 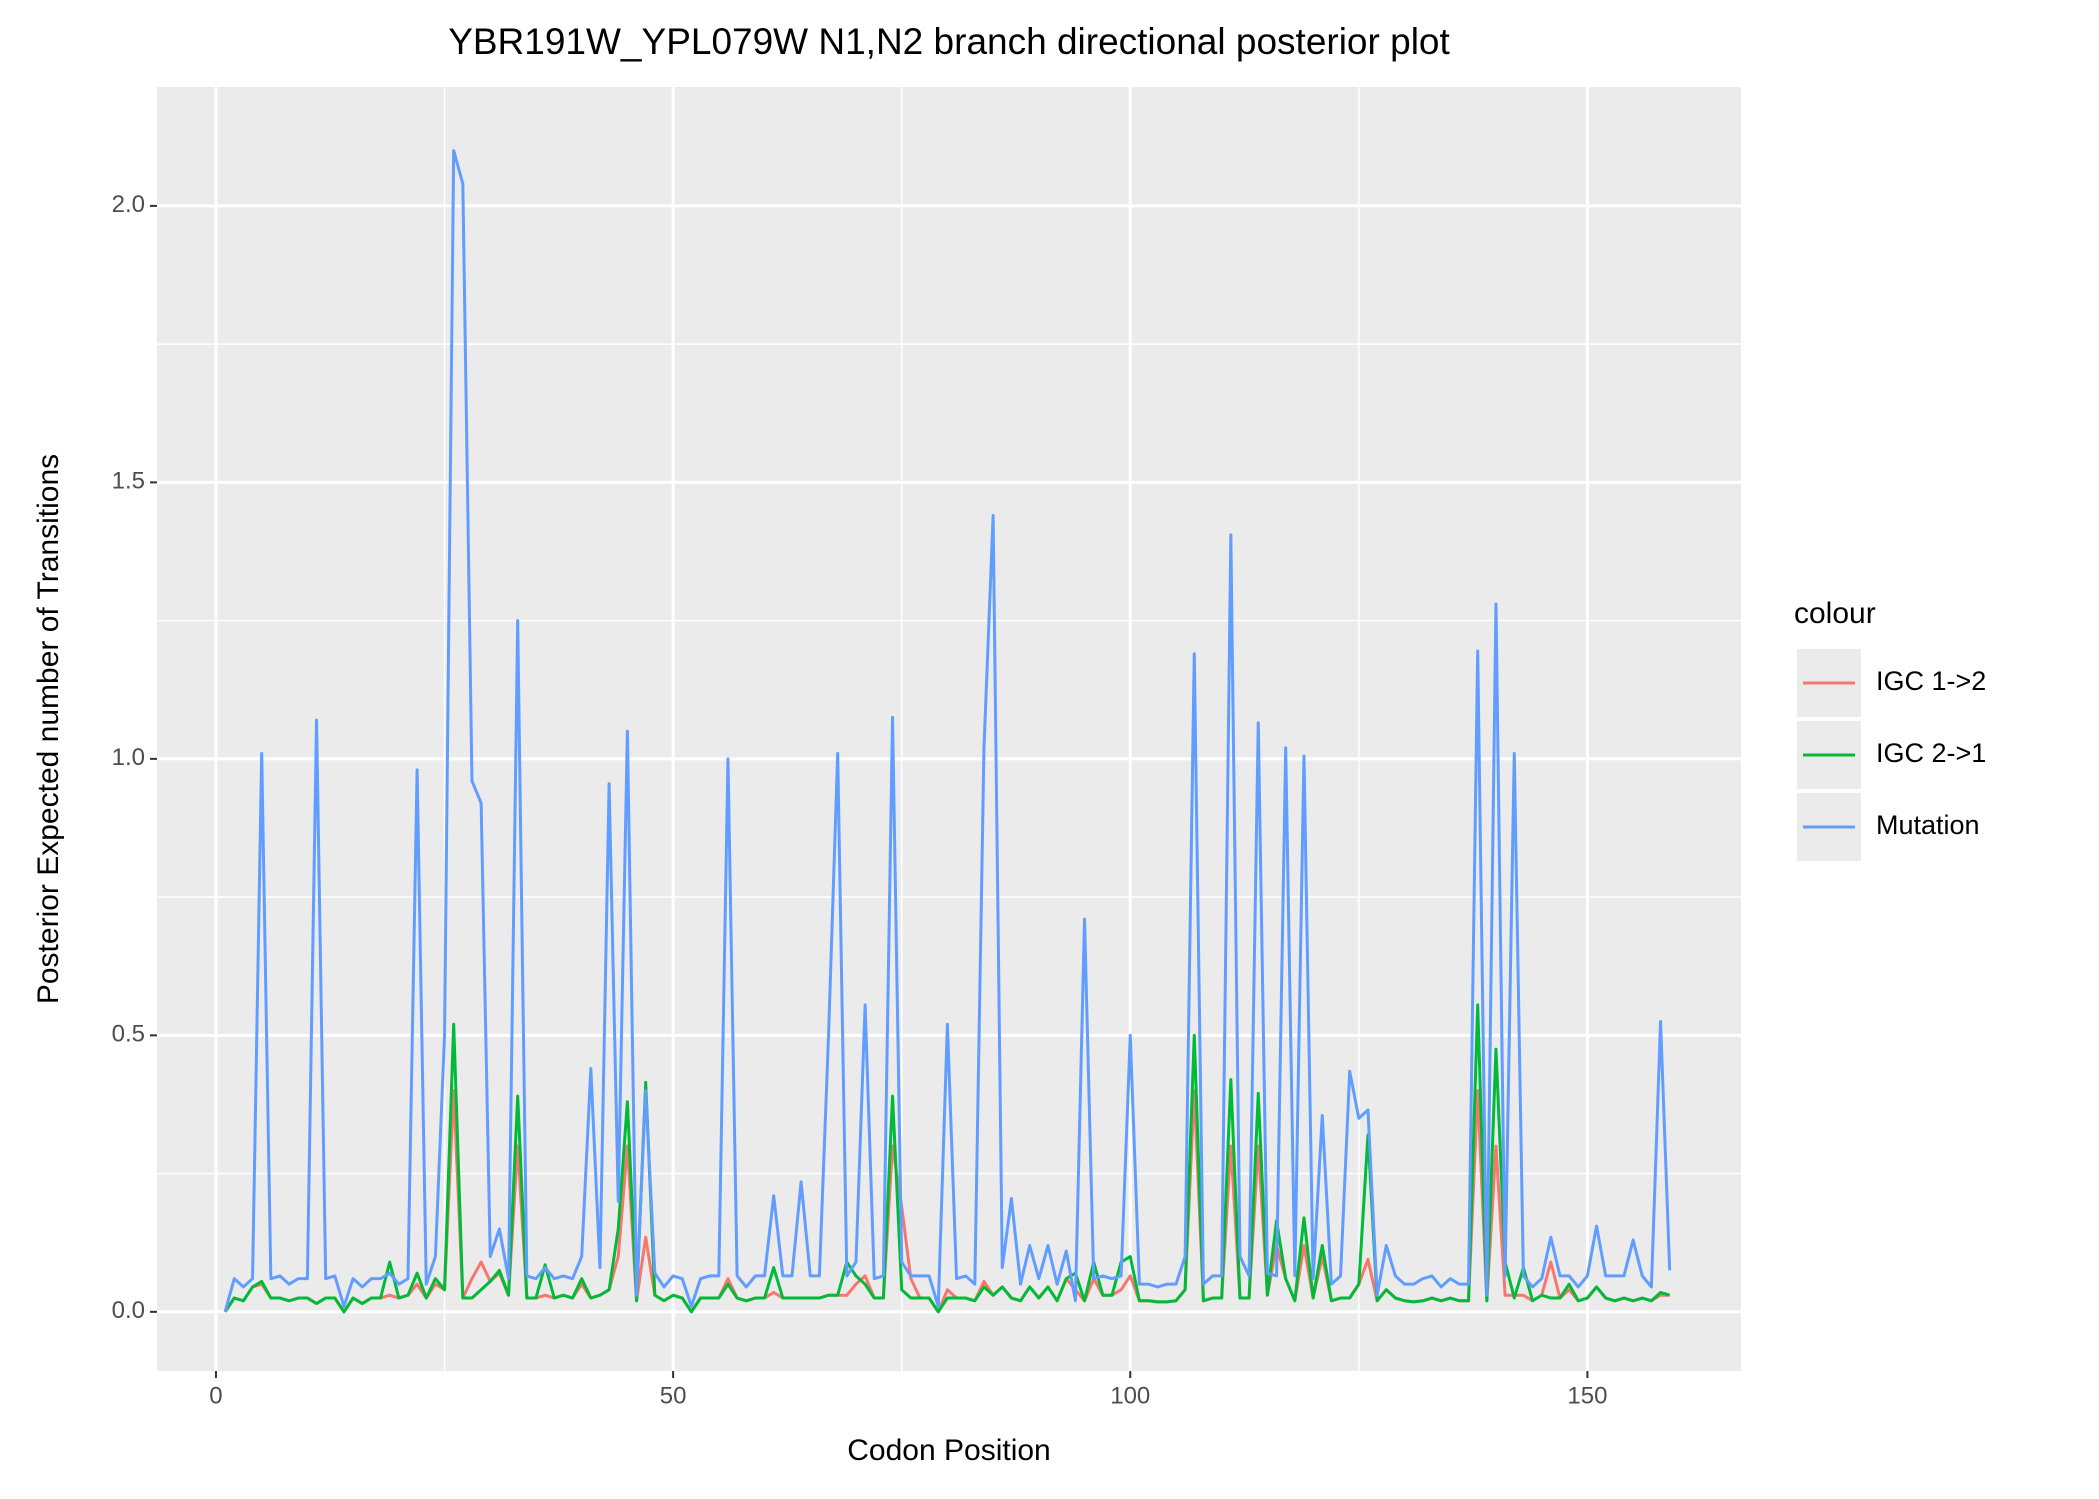 What do you see at coordinates (128, 481) in the screenshot?
I see `y-tick-label: 1.5` at bounding box center [128, 481].